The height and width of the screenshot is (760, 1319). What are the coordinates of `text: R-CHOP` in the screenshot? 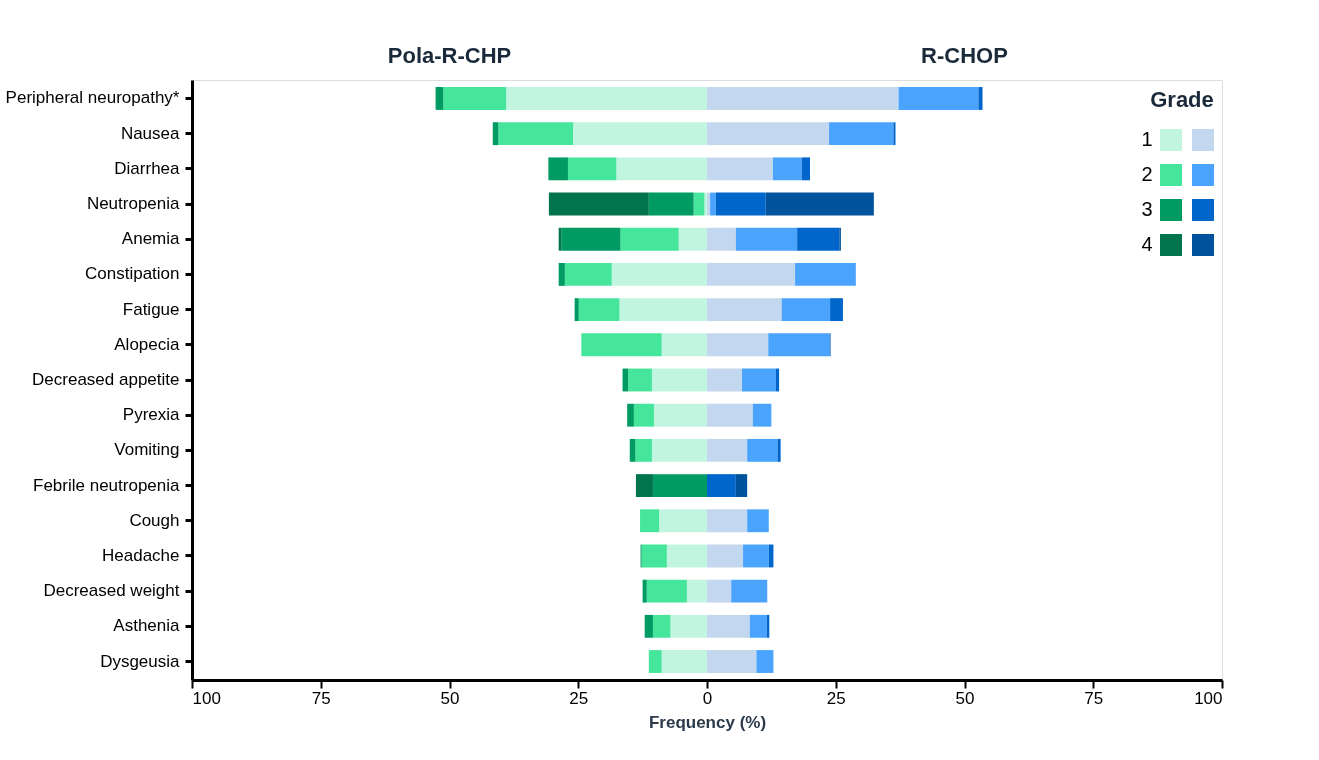 It's located at (964, 55).